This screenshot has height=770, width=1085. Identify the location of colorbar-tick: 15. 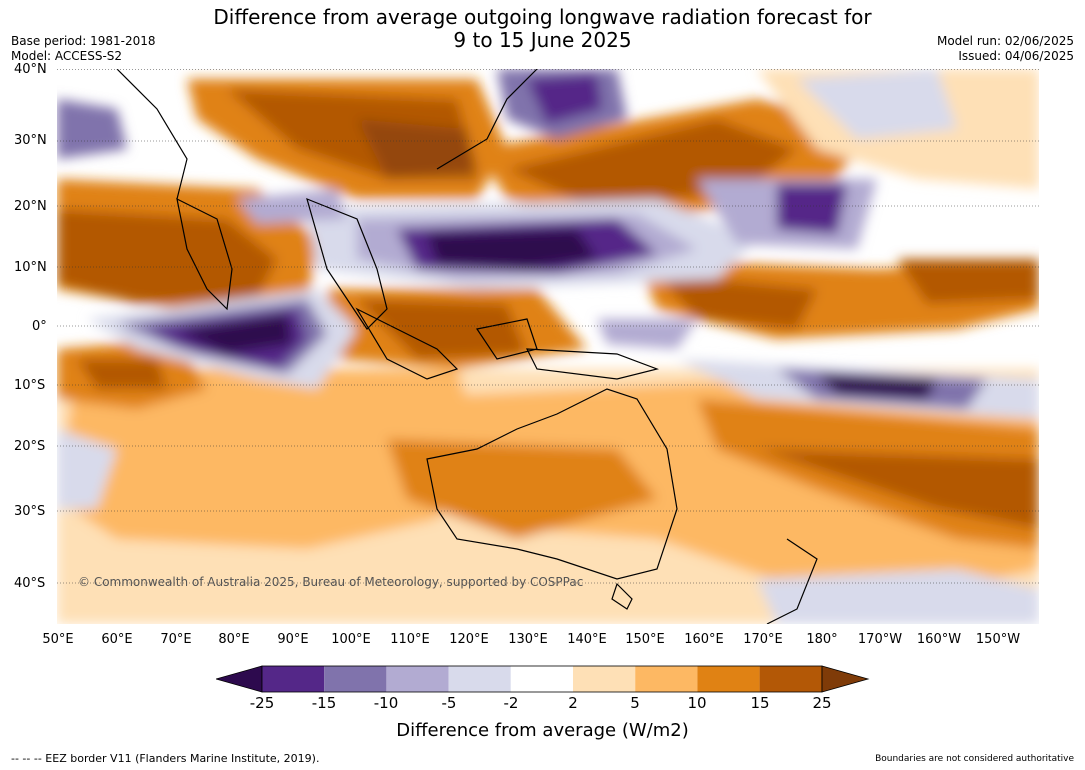
(760, 703).